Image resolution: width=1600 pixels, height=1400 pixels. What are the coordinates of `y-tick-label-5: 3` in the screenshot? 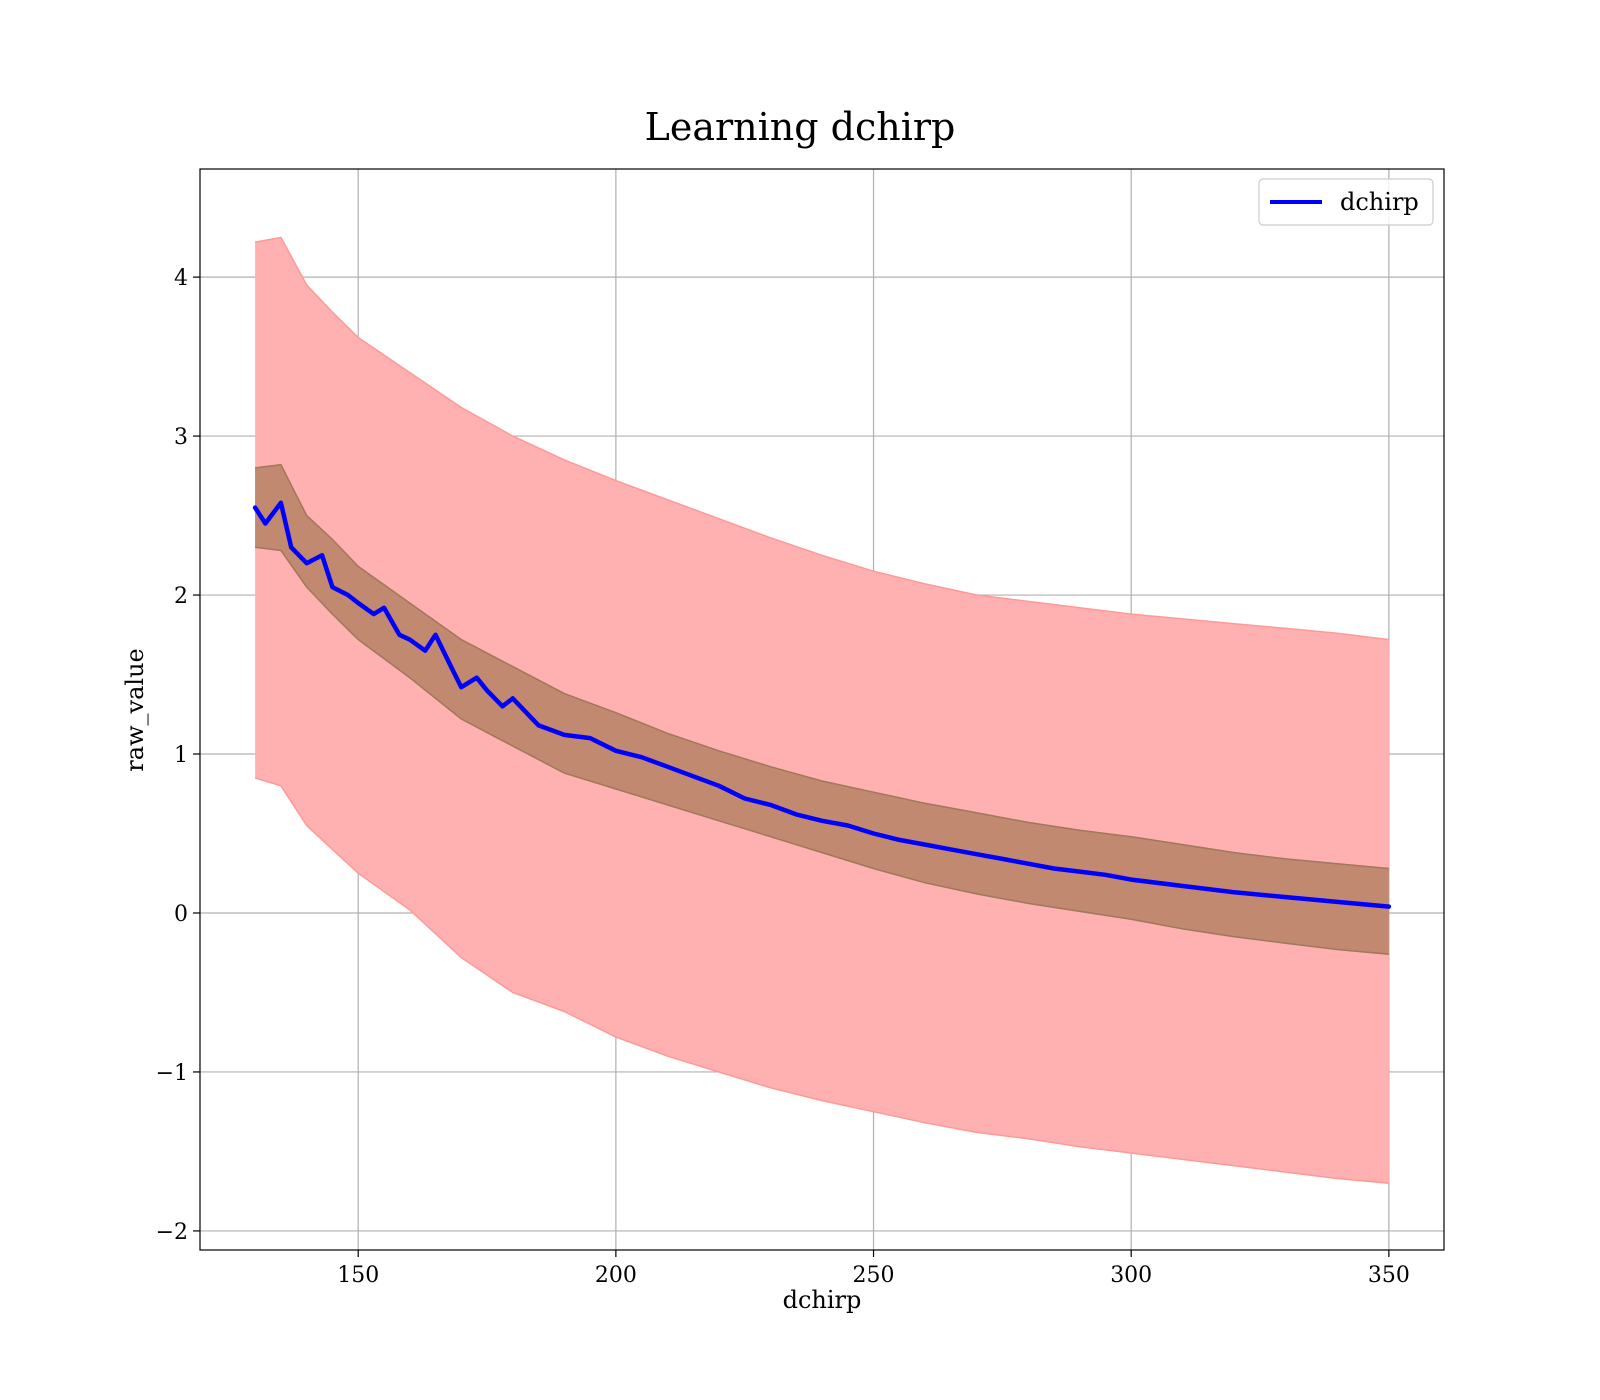 It's located at (181, 437).